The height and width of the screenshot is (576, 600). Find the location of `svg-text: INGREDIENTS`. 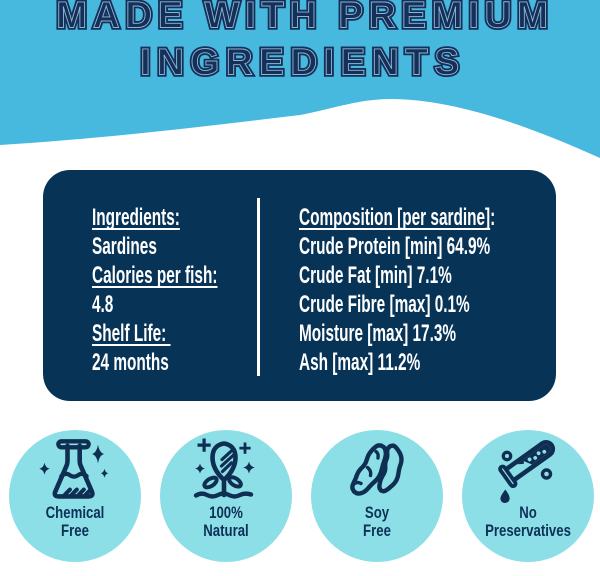

svg-text: INGREDIENTS is located at coordinates (302, 61).